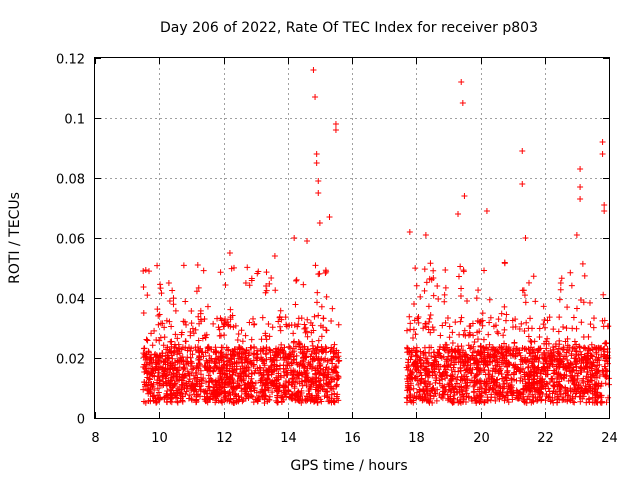 The width and height of the screenshot is (640, 480). Describe the element at coordinates (70, 300) in the screenshot. I see `y-tick-label: 0.04` at that location.